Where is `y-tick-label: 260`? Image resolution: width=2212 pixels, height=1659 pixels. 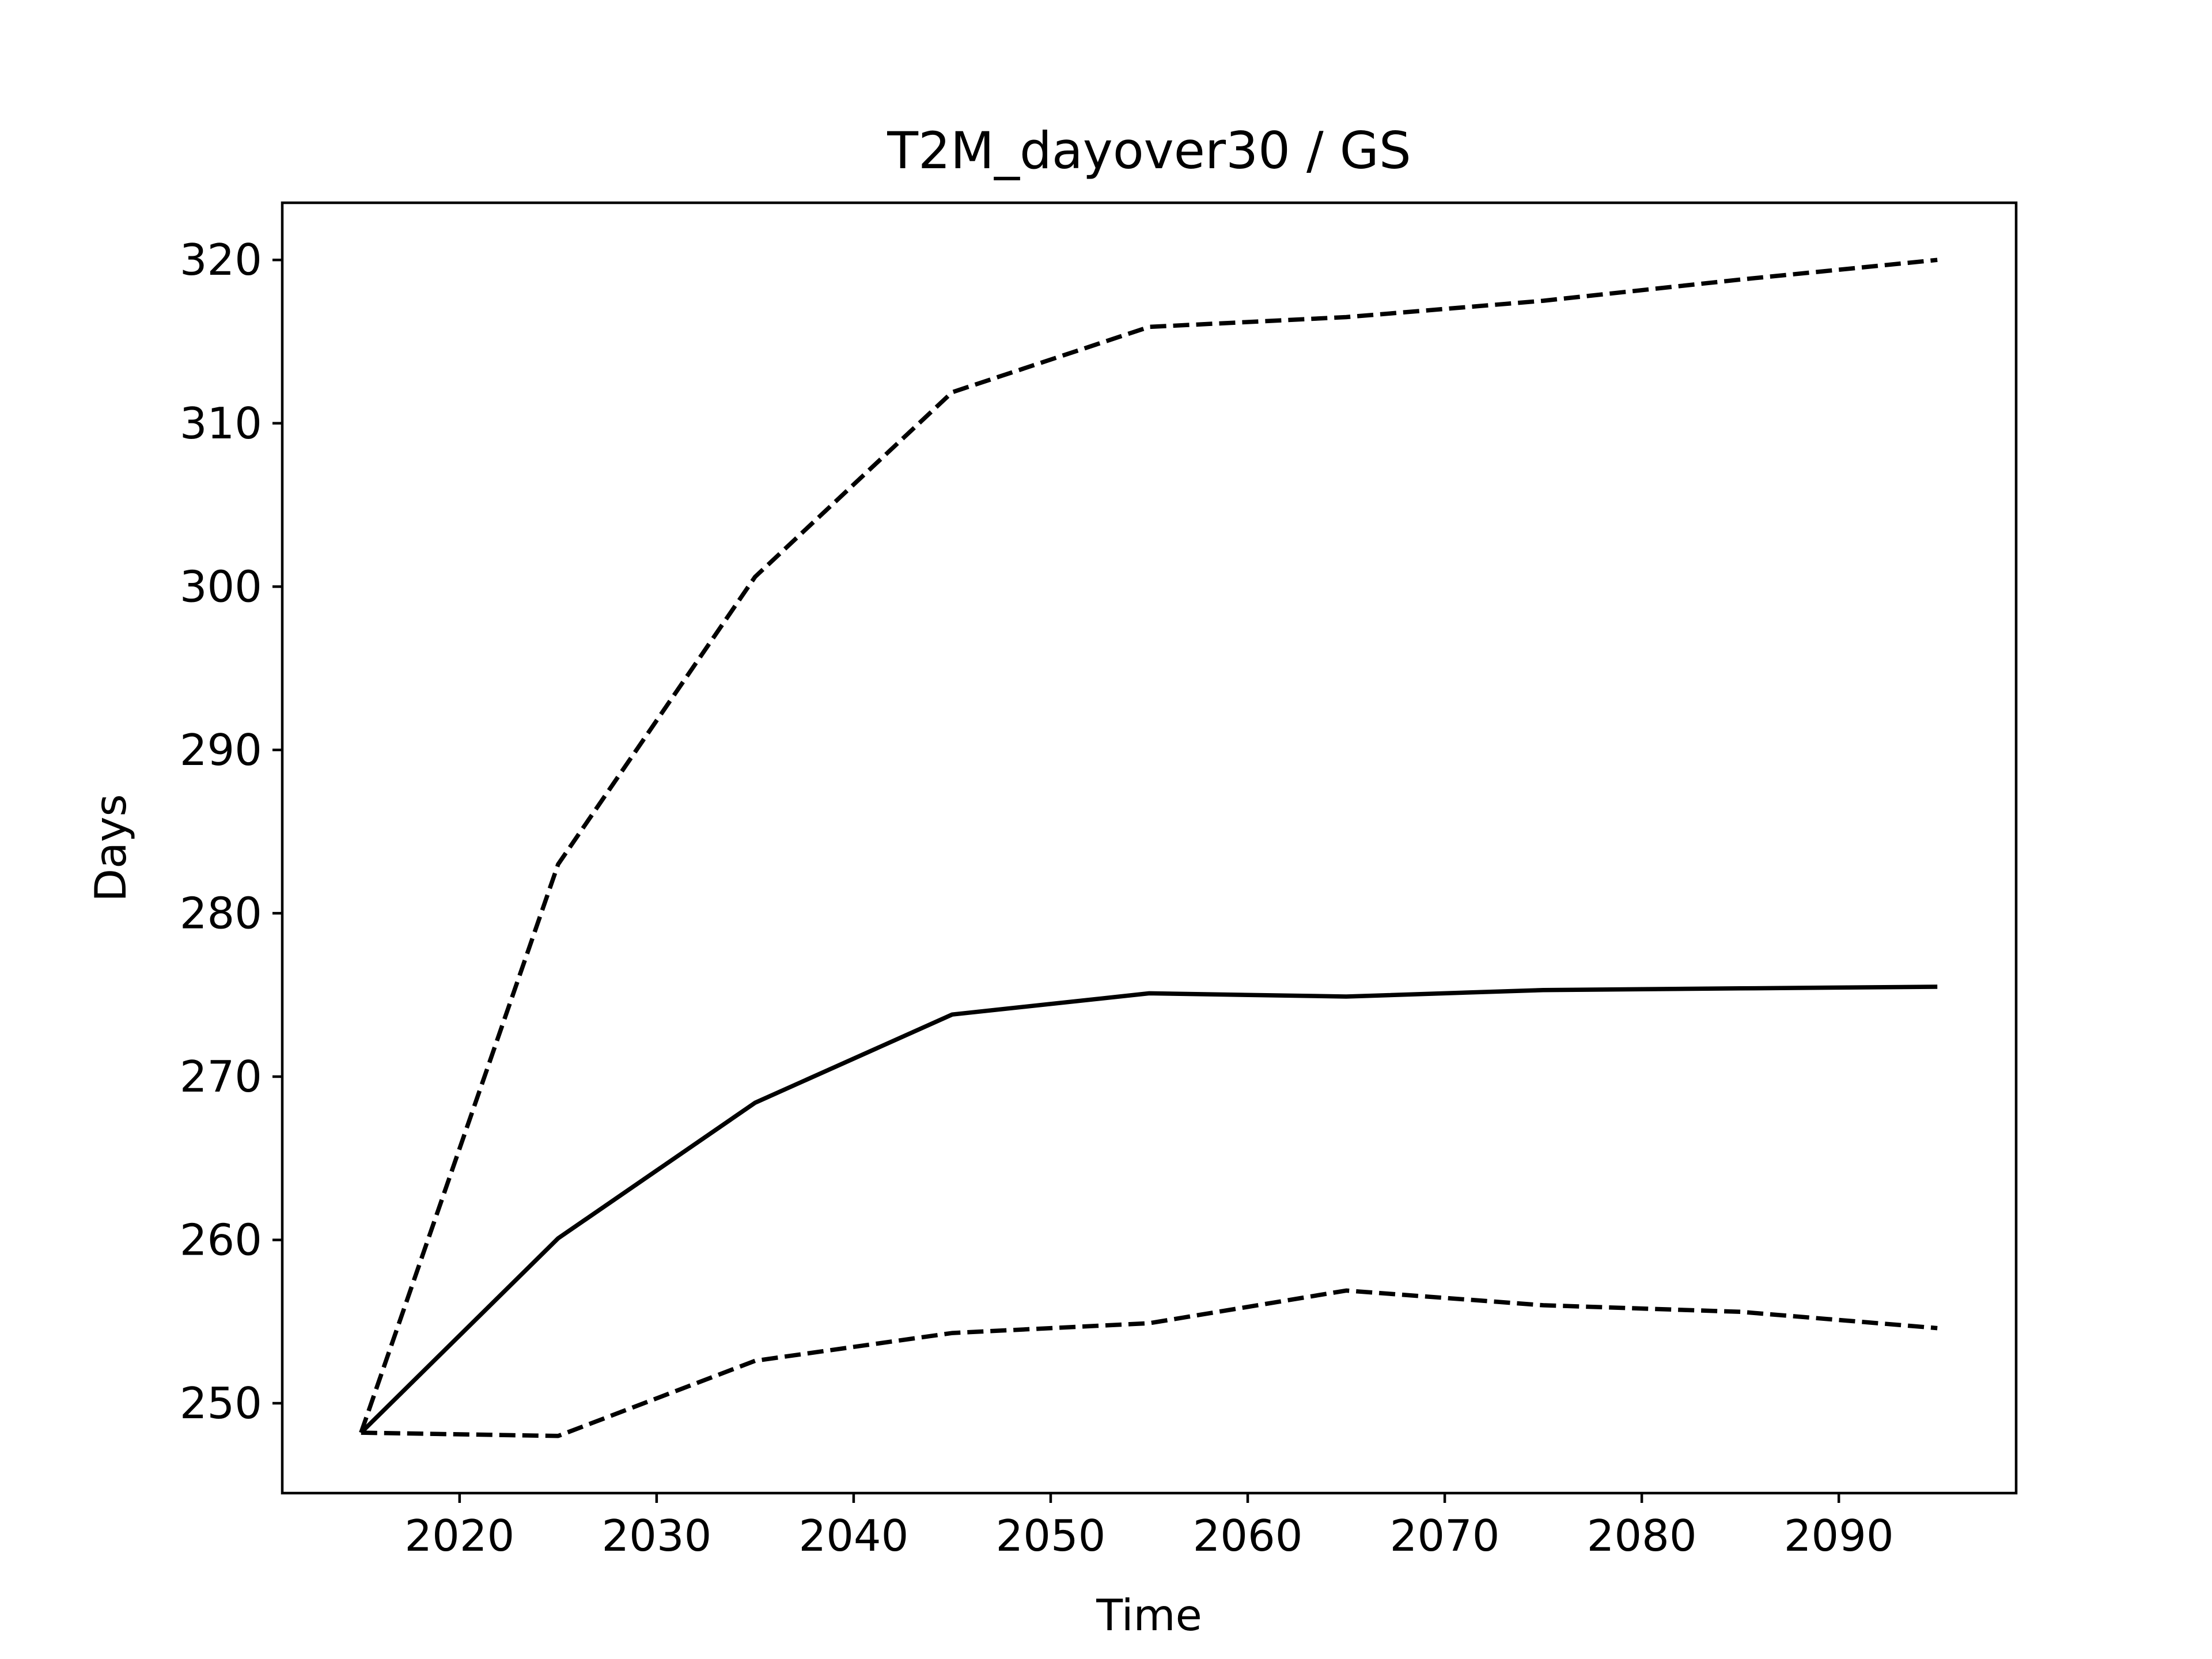 y-tick-label: 260 is located at coordinates (221, 1240).